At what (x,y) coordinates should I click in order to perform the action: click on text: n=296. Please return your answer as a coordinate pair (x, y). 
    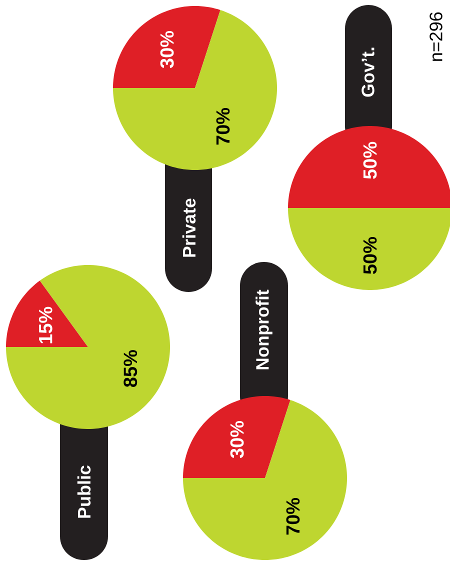
    Looking at the image, I should click on (436, 36).